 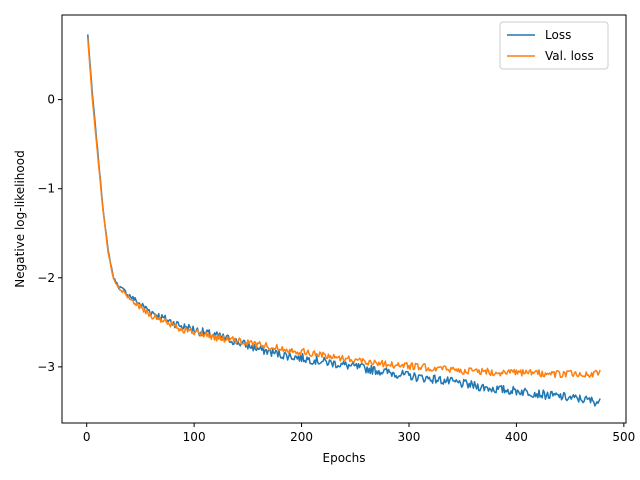 I want to click on y-tick-label: 0, so click(x=51, y=100).